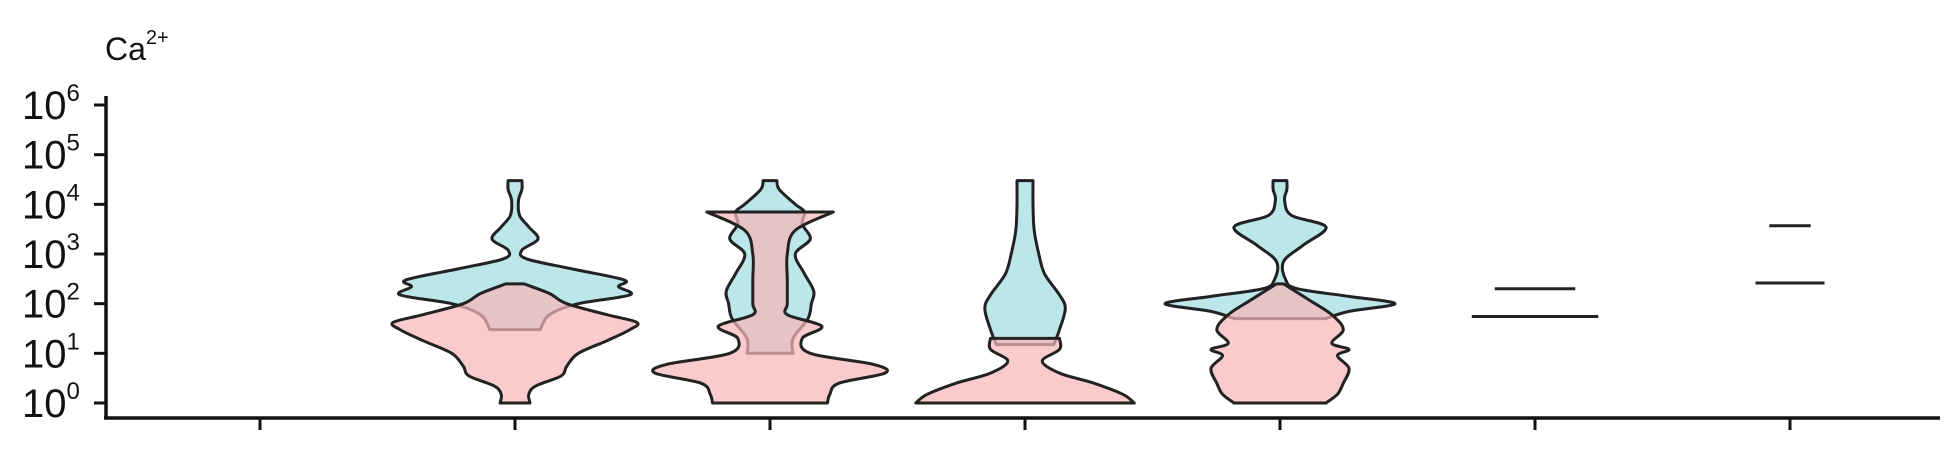  Describe the element at coordinates (51, 154) in the screenshot. I see `y-tick-label: 10⁵` at that location.